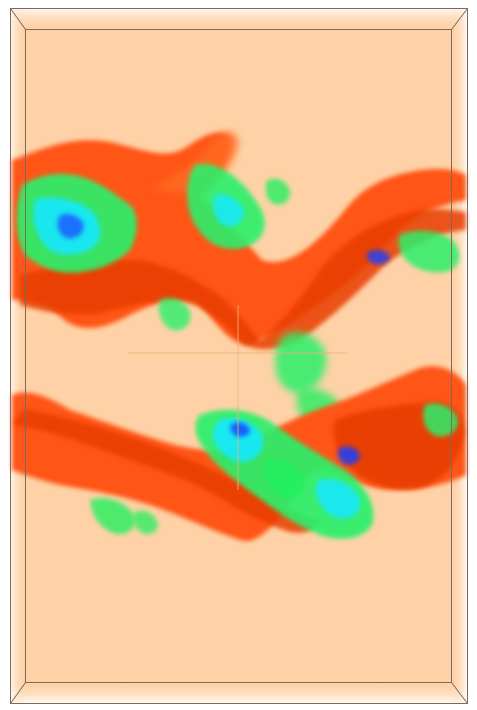 This screenshot has height=710, width=477. I want to click on bounding-box-edge-br, so click(459, 693).